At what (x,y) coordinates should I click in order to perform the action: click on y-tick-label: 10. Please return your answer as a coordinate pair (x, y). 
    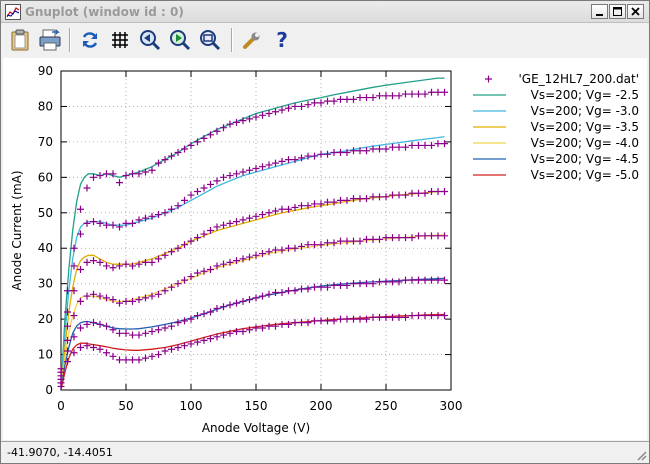
    Looking at the image, I should click on (45, 355).